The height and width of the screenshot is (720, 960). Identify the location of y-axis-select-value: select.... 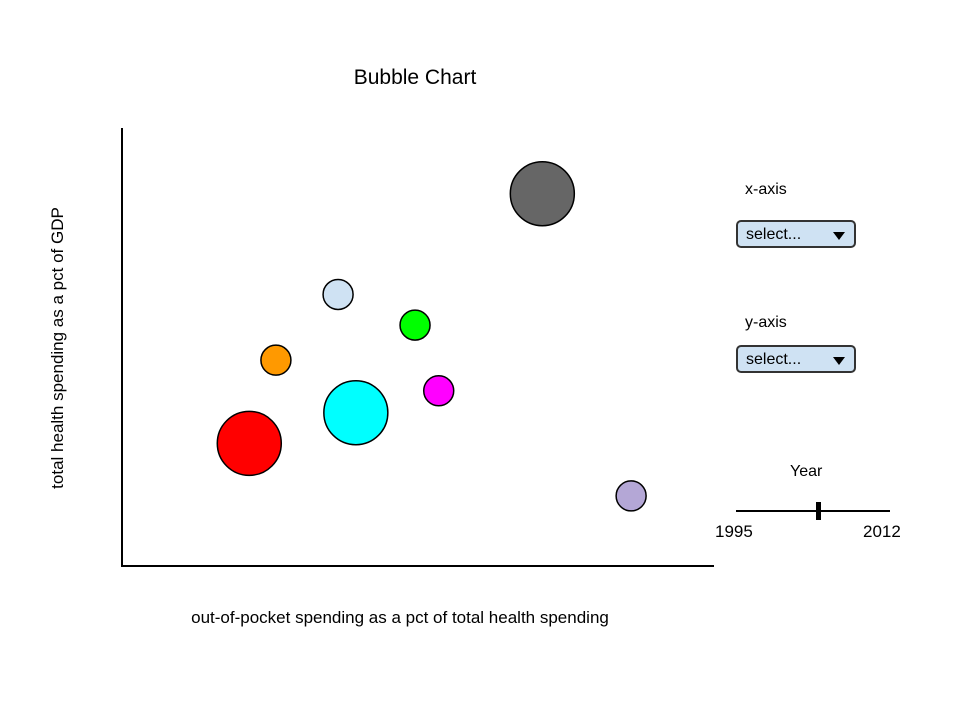
(774, 359).